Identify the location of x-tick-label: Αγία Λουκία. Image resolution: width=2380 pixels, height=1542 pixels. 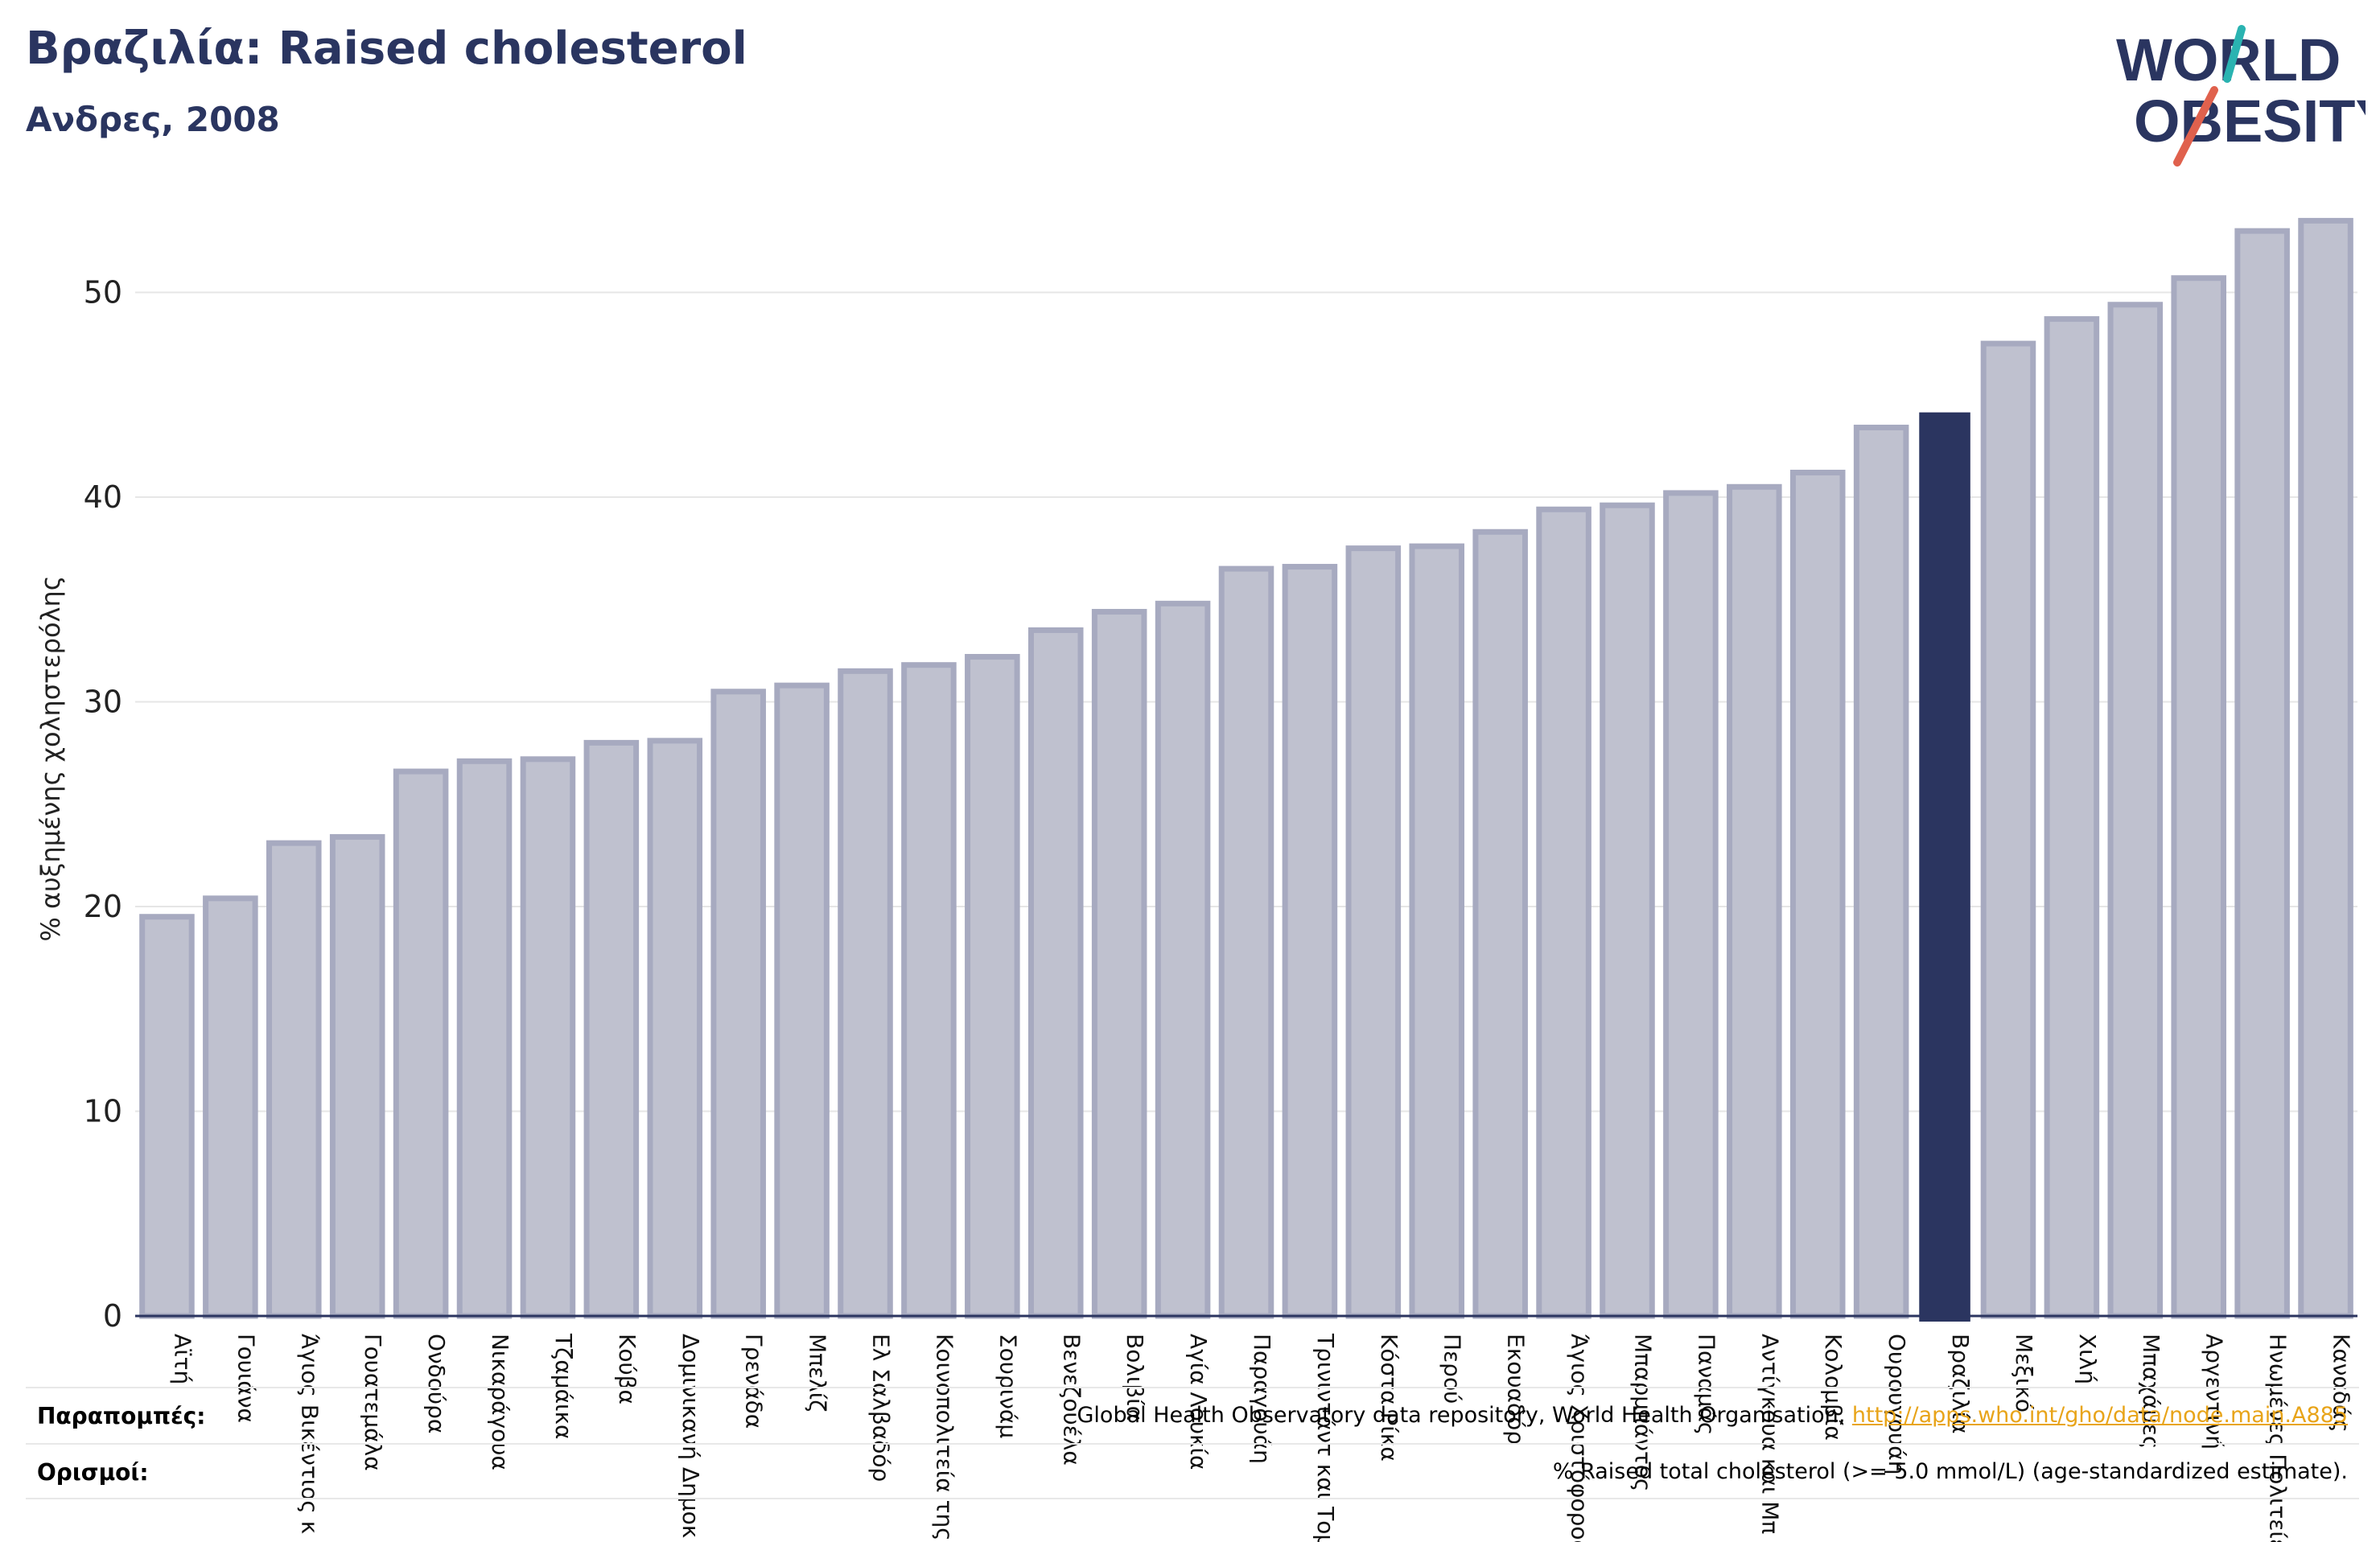
(1198, 1402).